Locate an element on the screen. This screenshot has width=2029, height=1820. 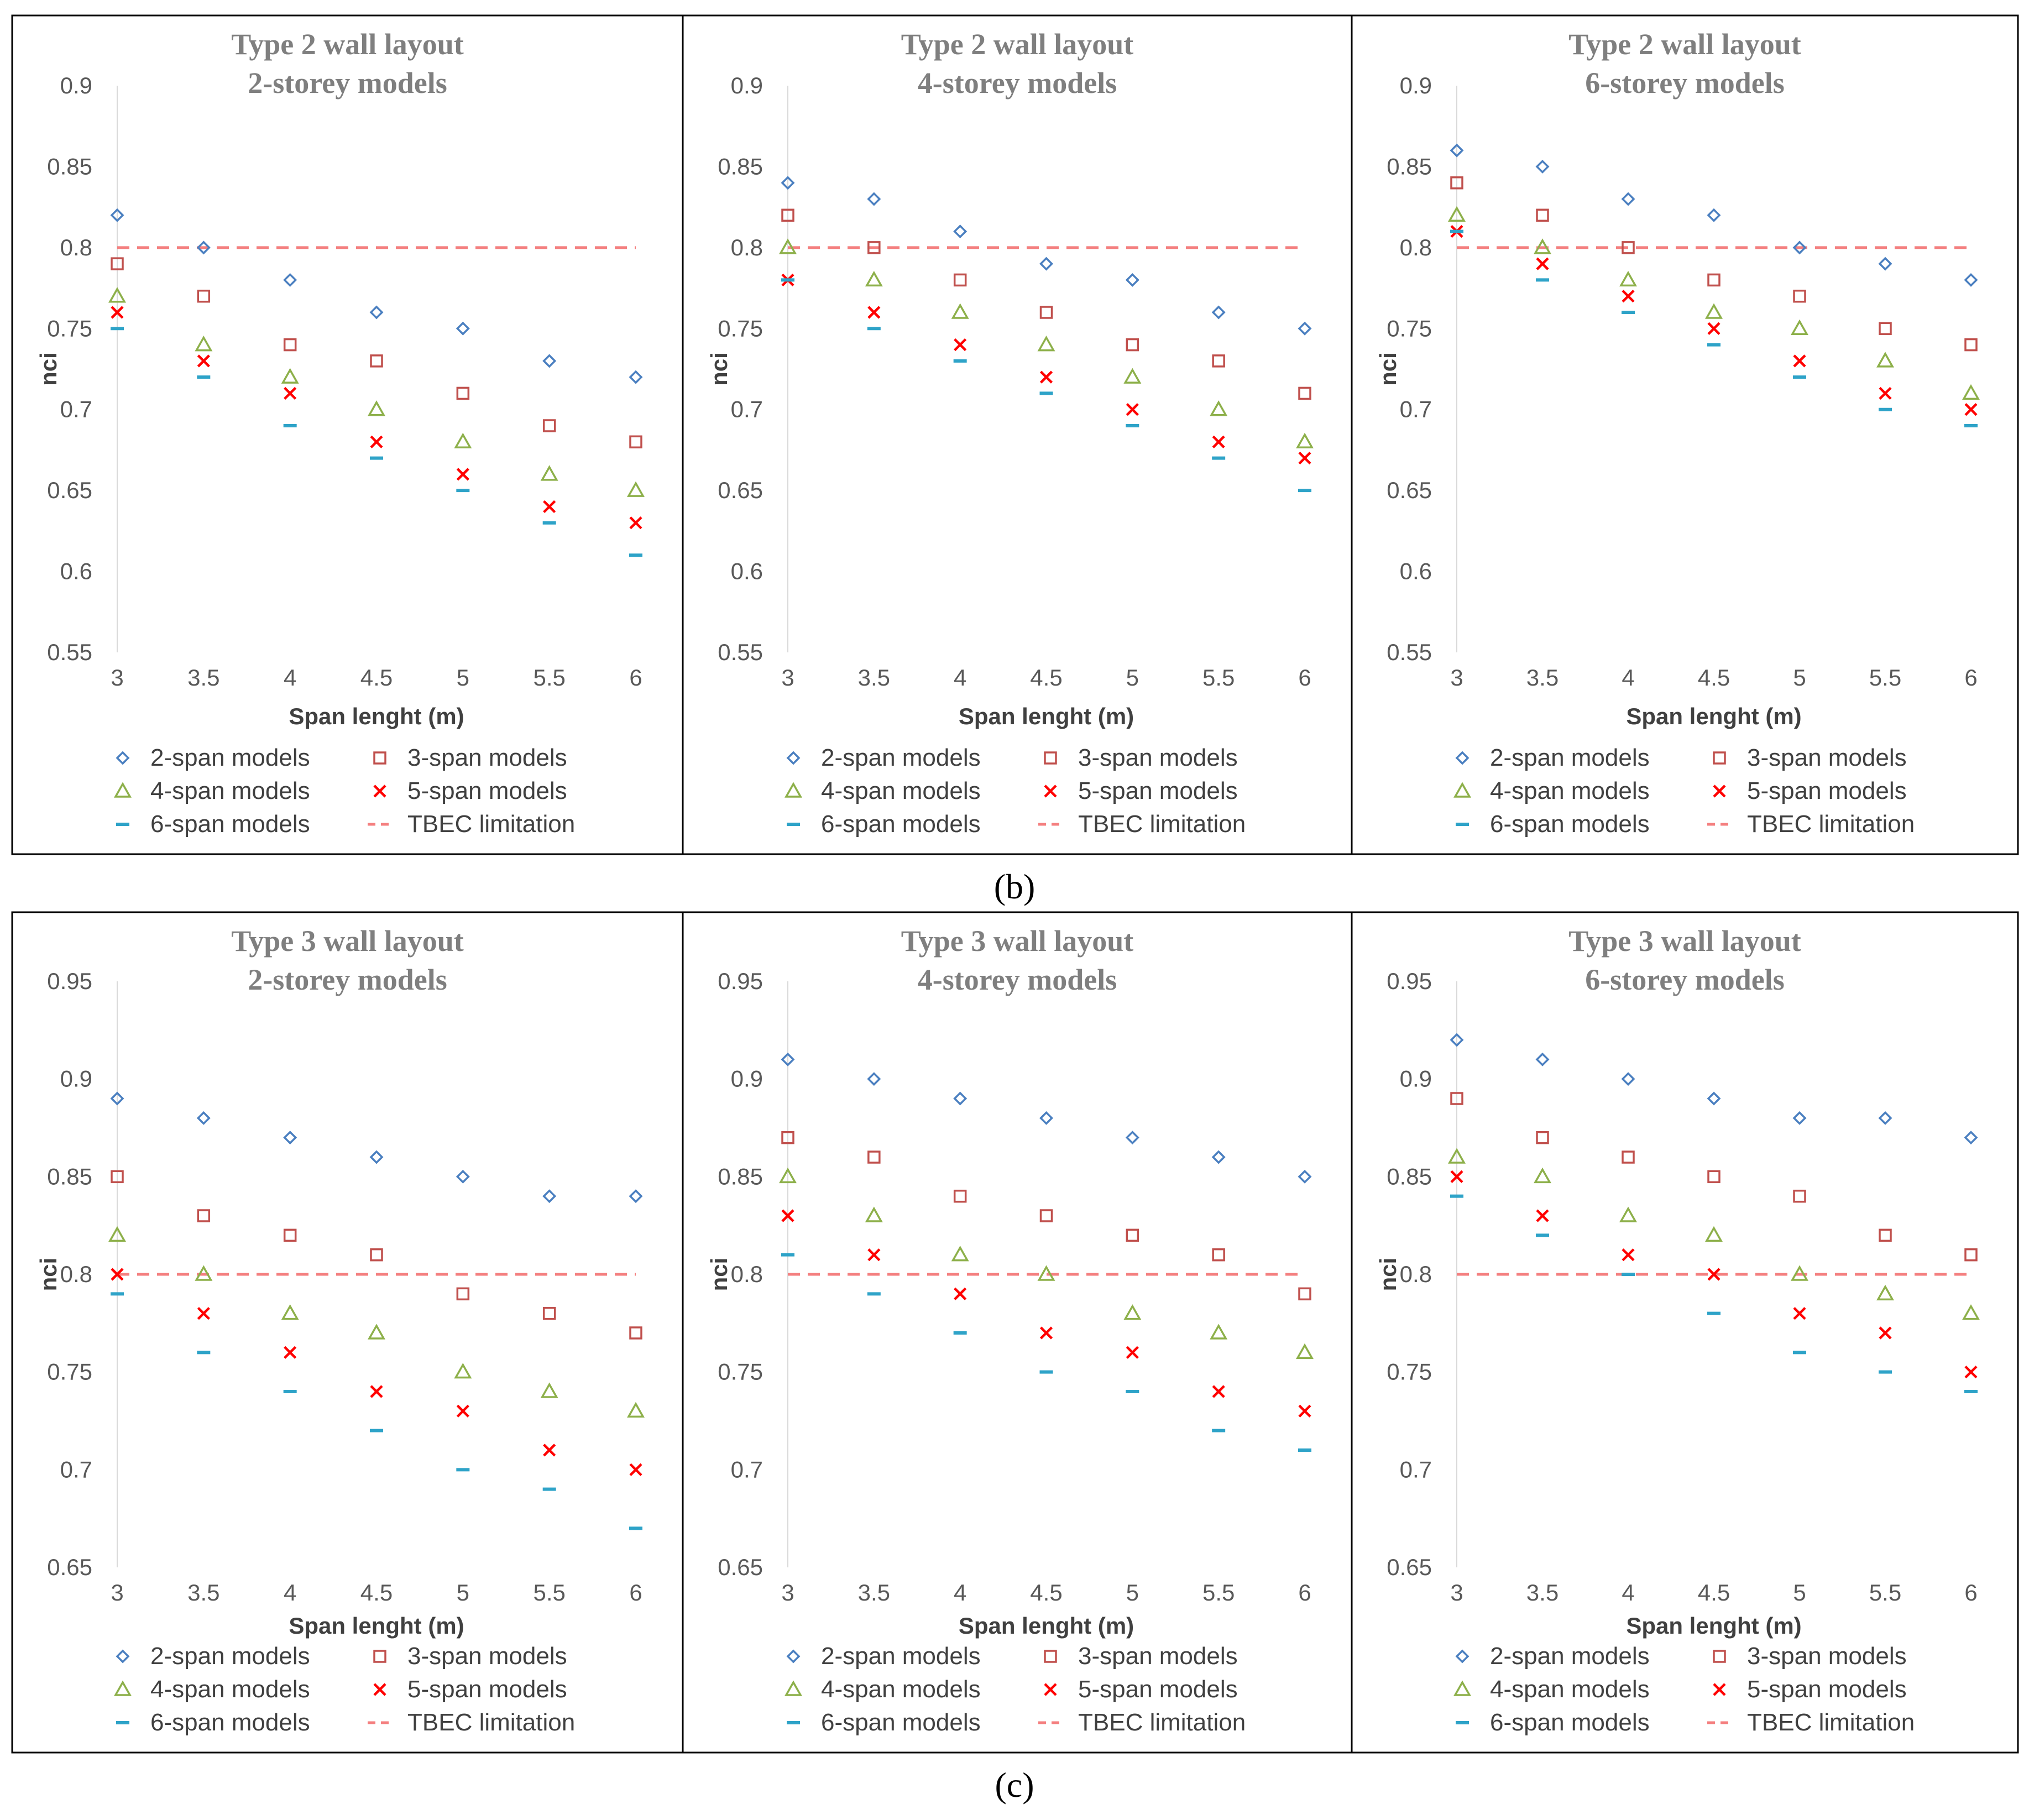
x-tick-label: 5 is located at coordinates (1799, 678).